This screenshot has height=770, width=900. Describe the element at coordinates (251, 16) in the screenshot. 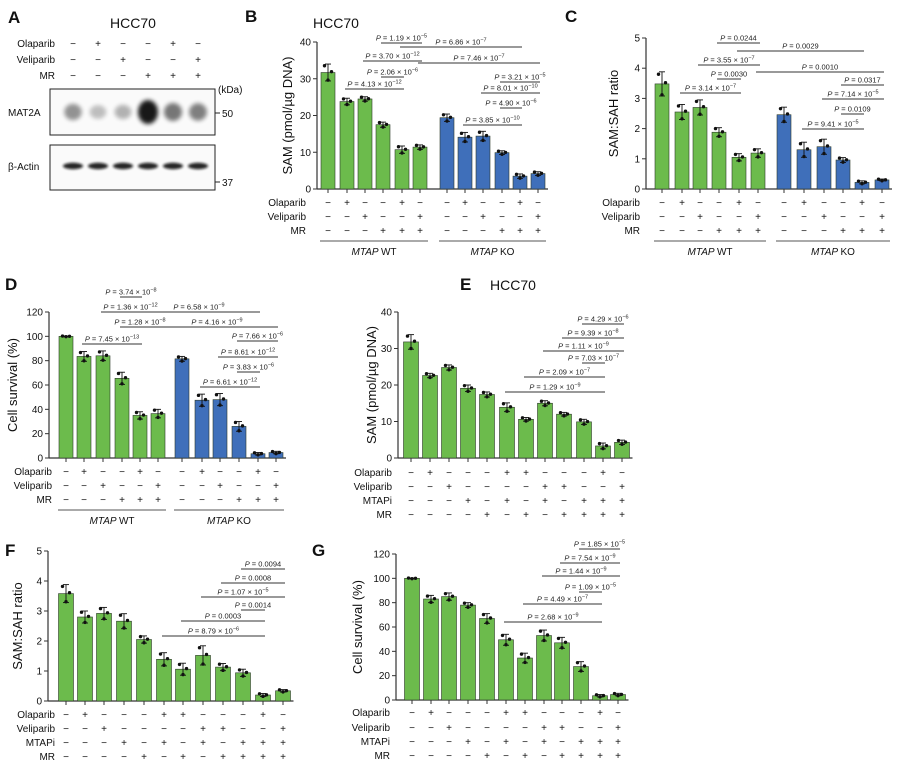

I see `panel-letter: B` at that location.